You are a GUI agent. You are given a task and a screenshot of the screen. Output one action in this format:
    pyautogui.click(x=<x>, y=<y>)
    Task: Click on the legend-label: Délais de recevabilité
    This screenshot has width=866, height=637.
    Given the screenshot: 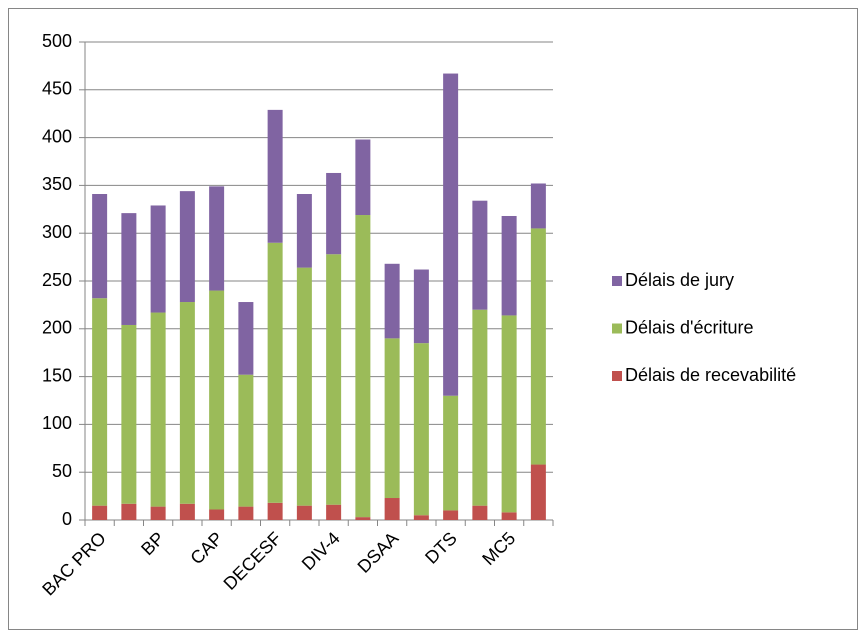 What is the action you would take?
    pyautogui.click(x=710, y=375)
    